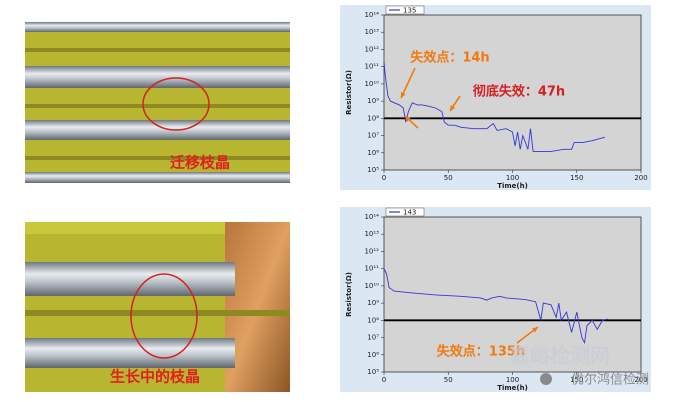 This screenshot has height=402, width=680. I want to click on wechat-icon, so click(546, 379).